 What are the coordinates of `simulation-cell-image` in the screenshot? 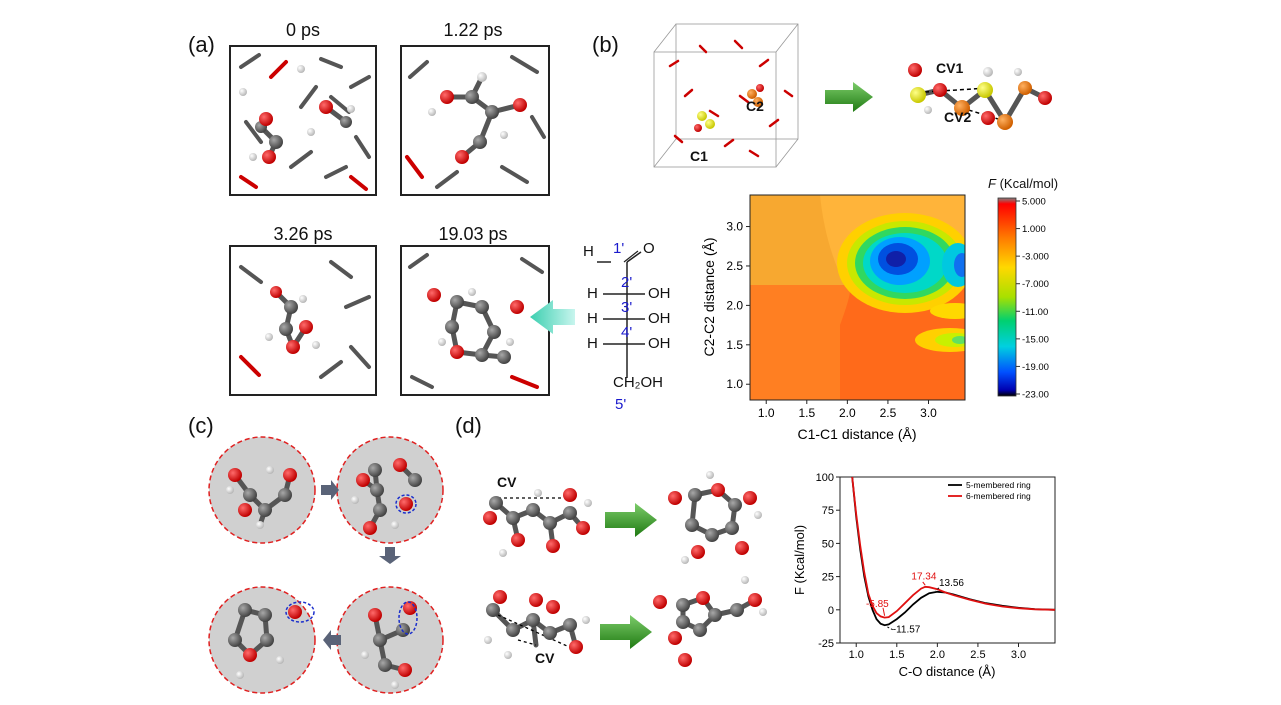 It's located at (726, 95).